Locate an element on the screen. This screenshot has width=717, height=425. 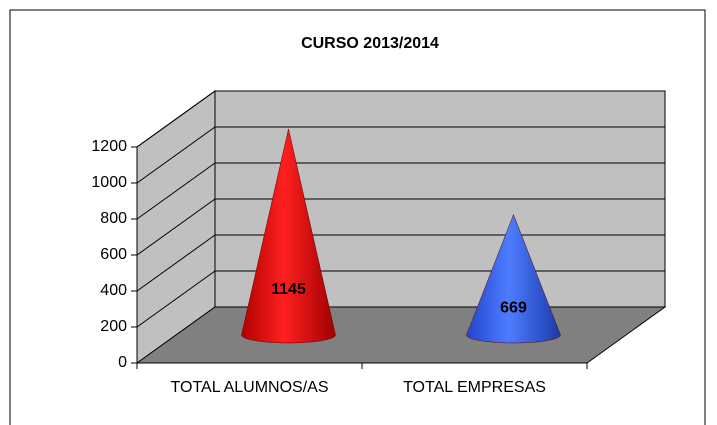
value-label: 1145 is located at coordinates (288, 289).